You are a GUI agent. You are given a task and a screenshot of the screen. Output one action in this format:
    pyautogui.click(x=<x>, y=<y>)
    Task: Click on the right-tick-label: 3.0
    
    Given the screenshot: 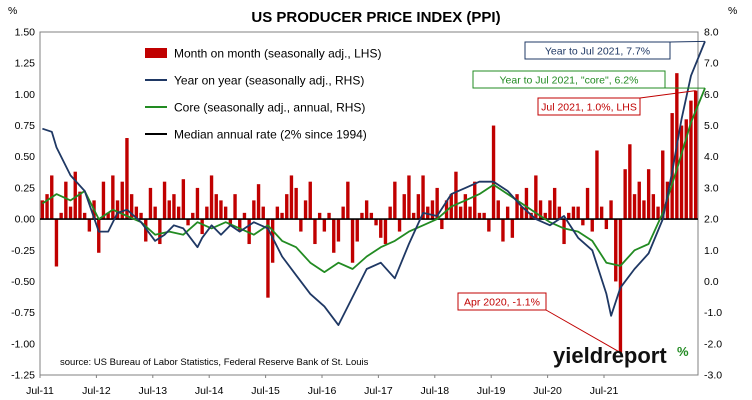 What is the action you would take?
    pyautogui.click(x=711, y=188)
    